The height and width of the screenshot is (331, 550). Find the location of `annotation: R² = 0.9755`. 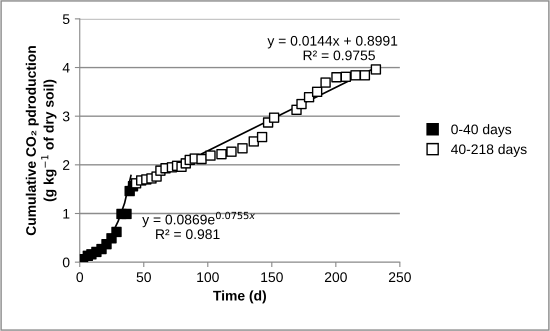

annotation: R² = 0.9755 is located at coordinates (339, 55).